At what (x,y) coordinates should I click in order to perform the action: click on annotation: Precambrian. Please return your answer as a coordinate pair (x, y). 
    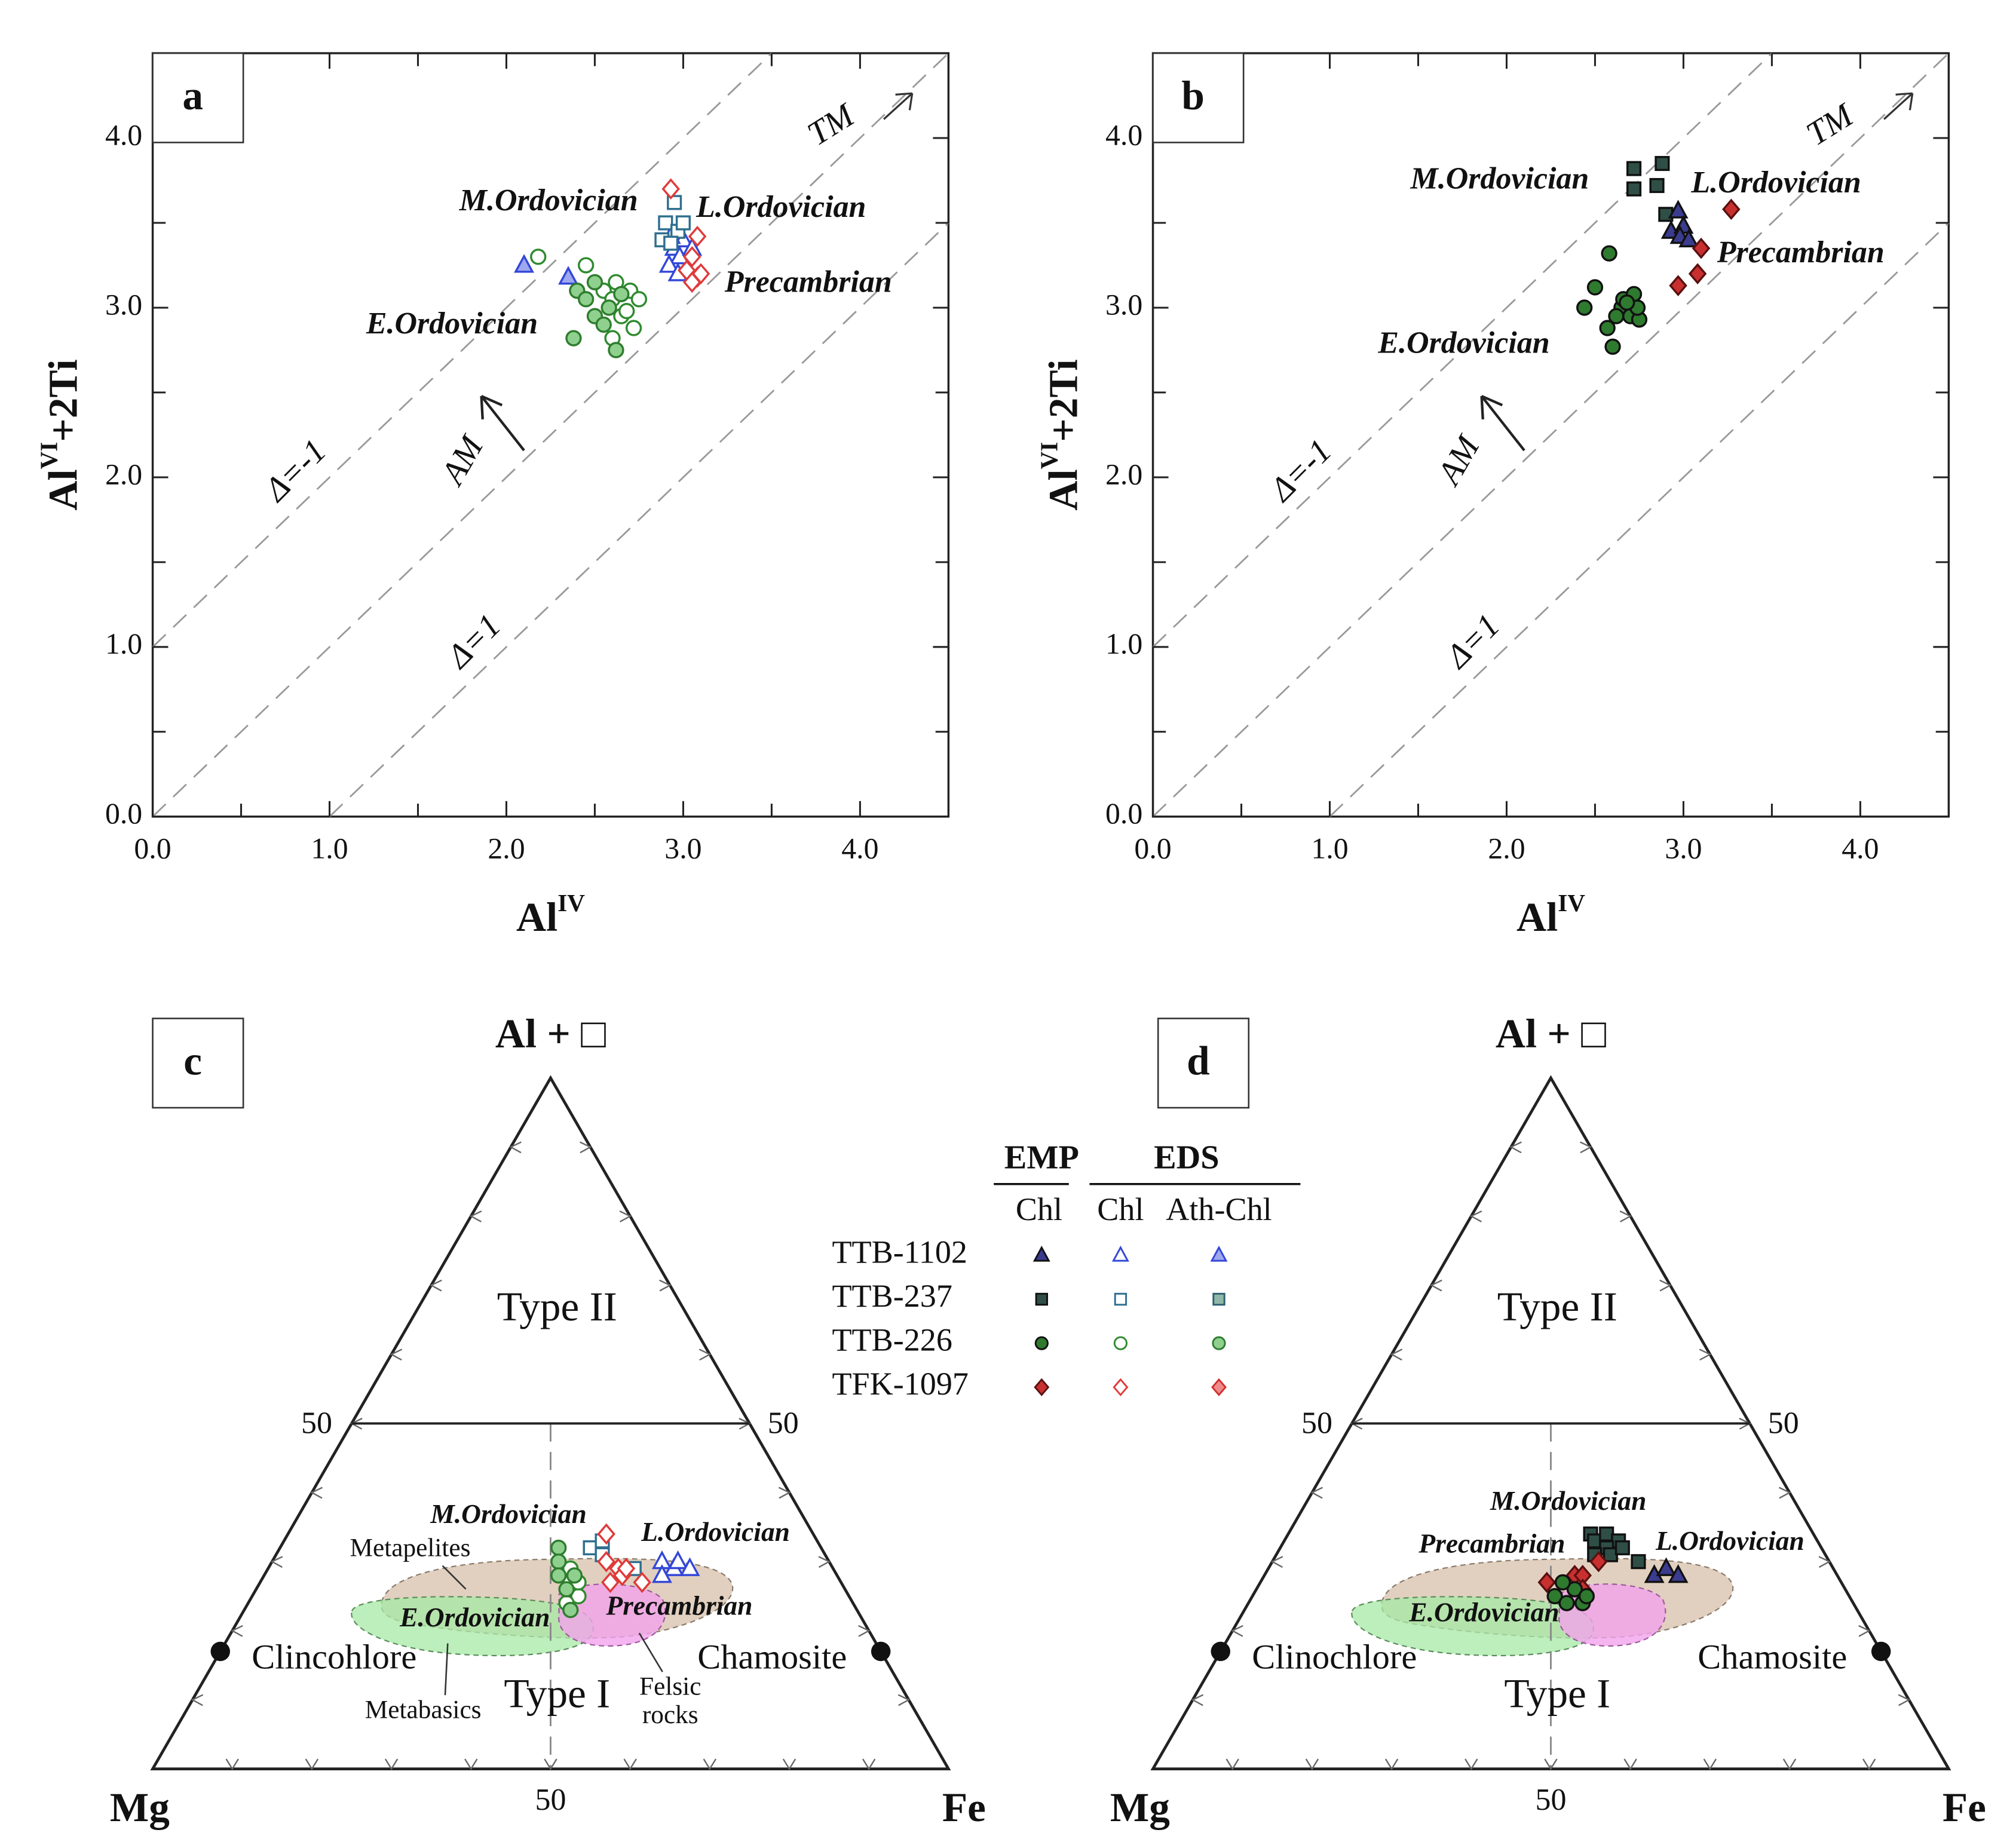
    Looking at the image, I should click on (678, 1605).